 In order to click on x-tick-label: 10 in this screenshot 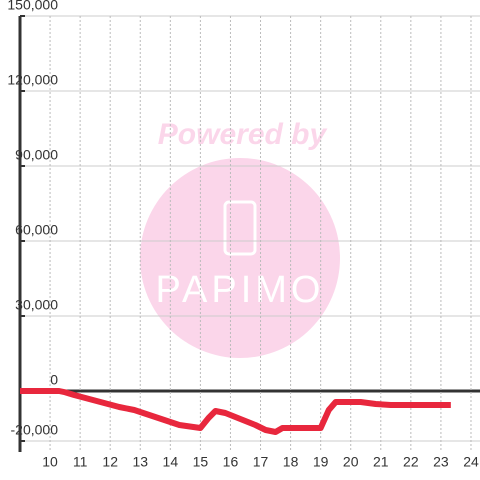, I will do `click(50, 462)`.